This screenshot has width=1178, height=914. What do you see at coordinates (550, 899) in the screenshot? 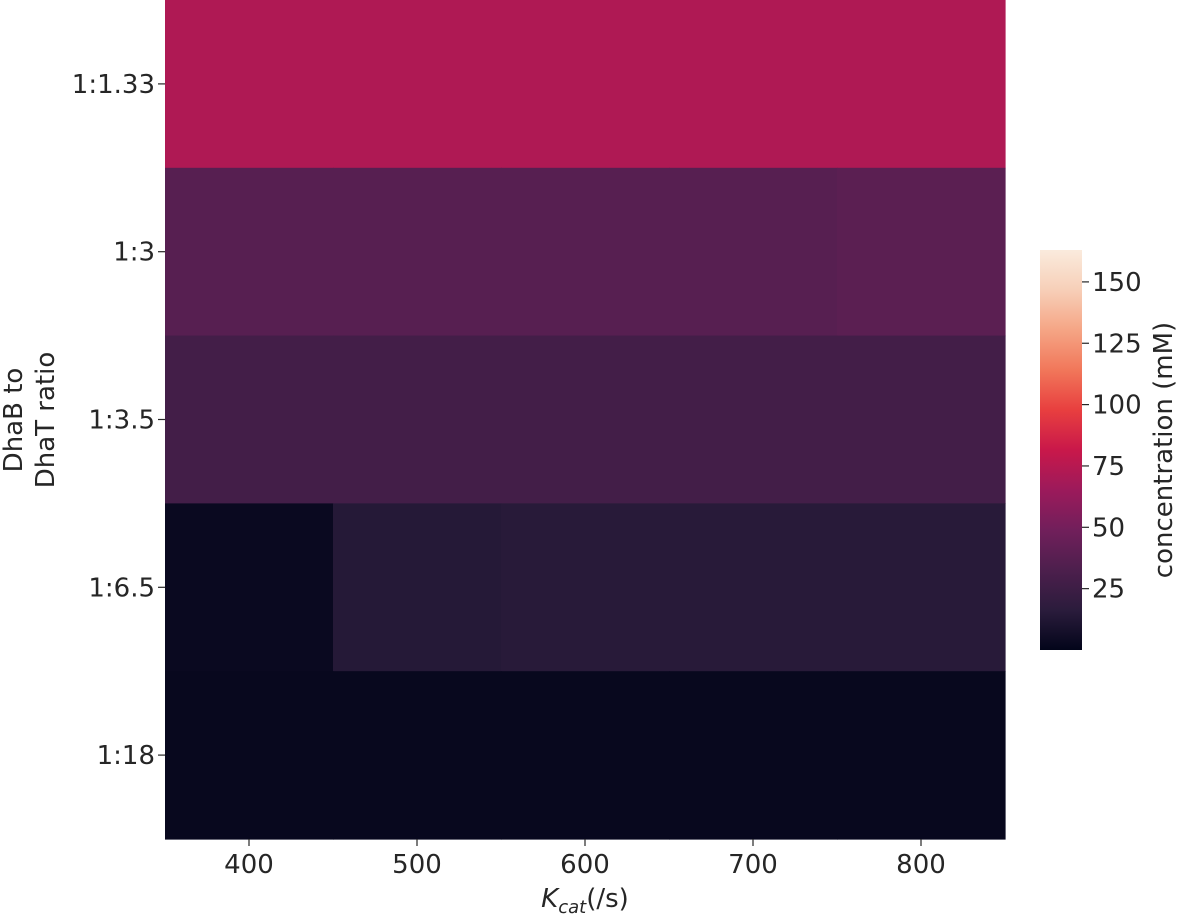
I see `x-axis-label-main: K` at bounding box center [550, 899].